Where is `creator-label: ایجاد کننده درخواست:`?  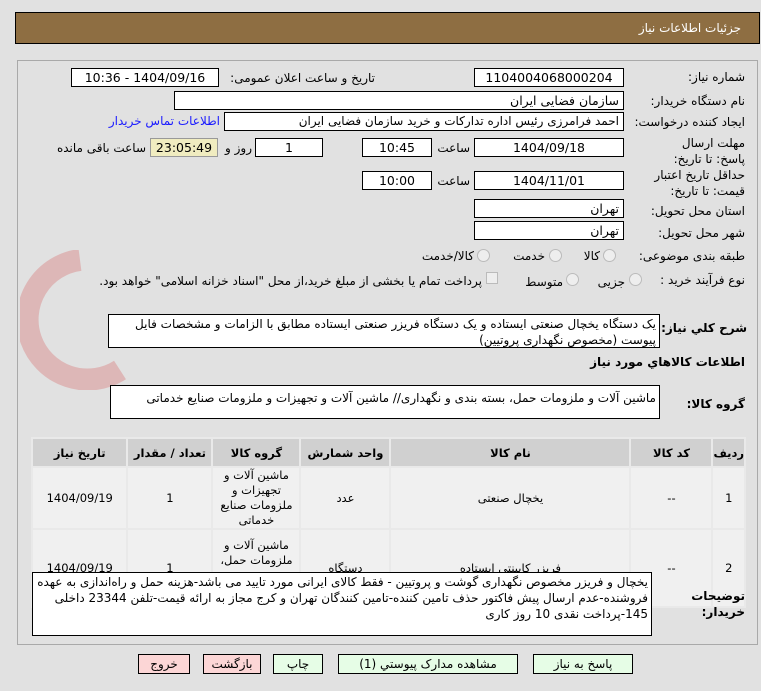
creator-label: ایجاد کننده درخواست: is located at coordinates (689, 122).